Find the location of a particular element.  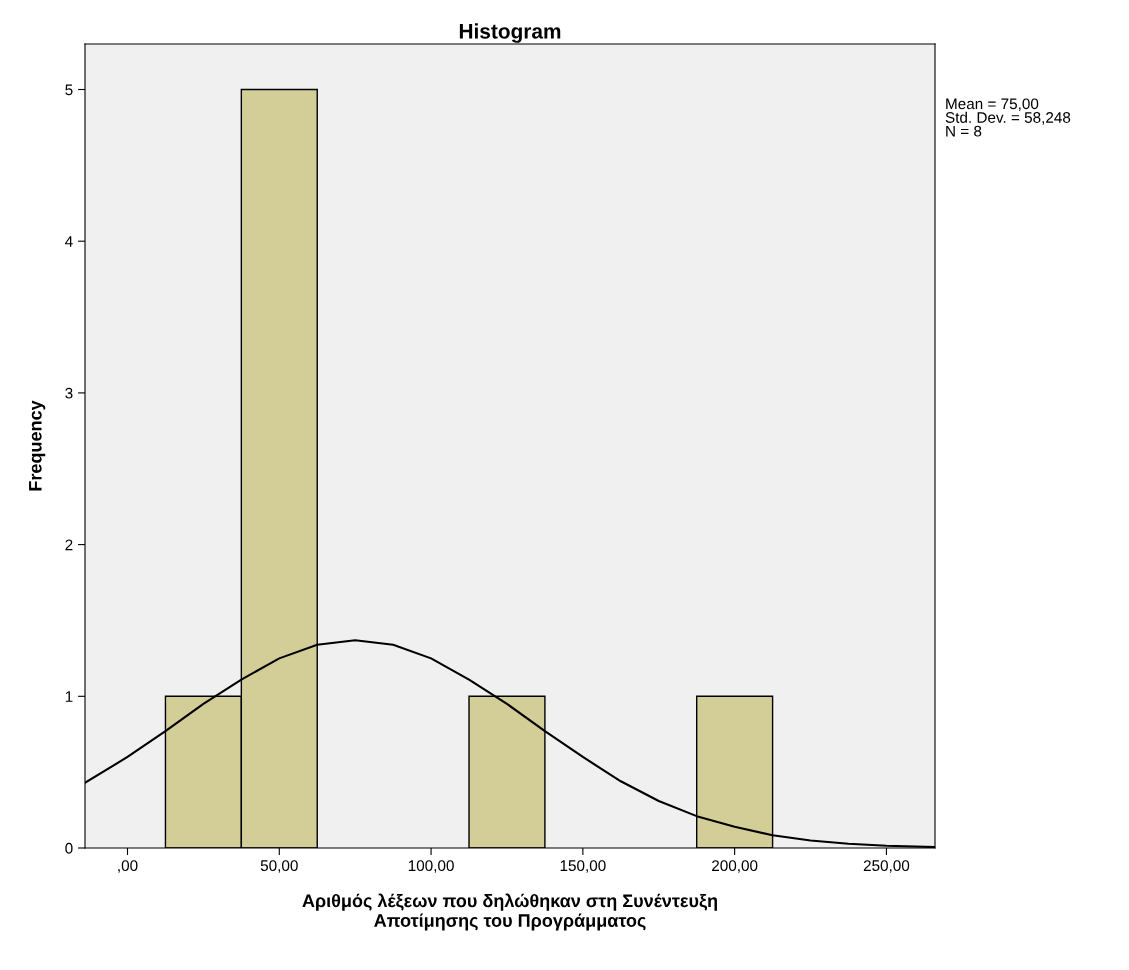

x-tick-label: 150,00 is located at coordinates (583, 866).